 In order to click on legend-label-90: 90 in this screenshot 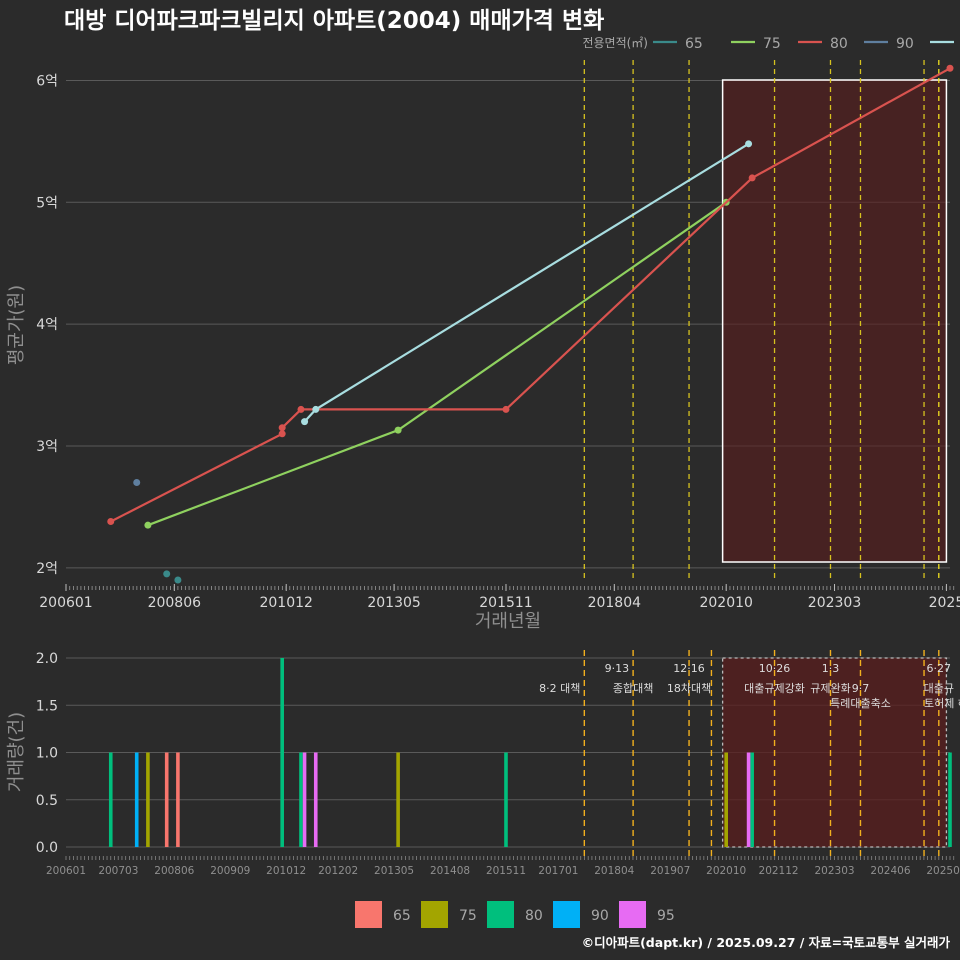, I will do `click(905, 44)`.